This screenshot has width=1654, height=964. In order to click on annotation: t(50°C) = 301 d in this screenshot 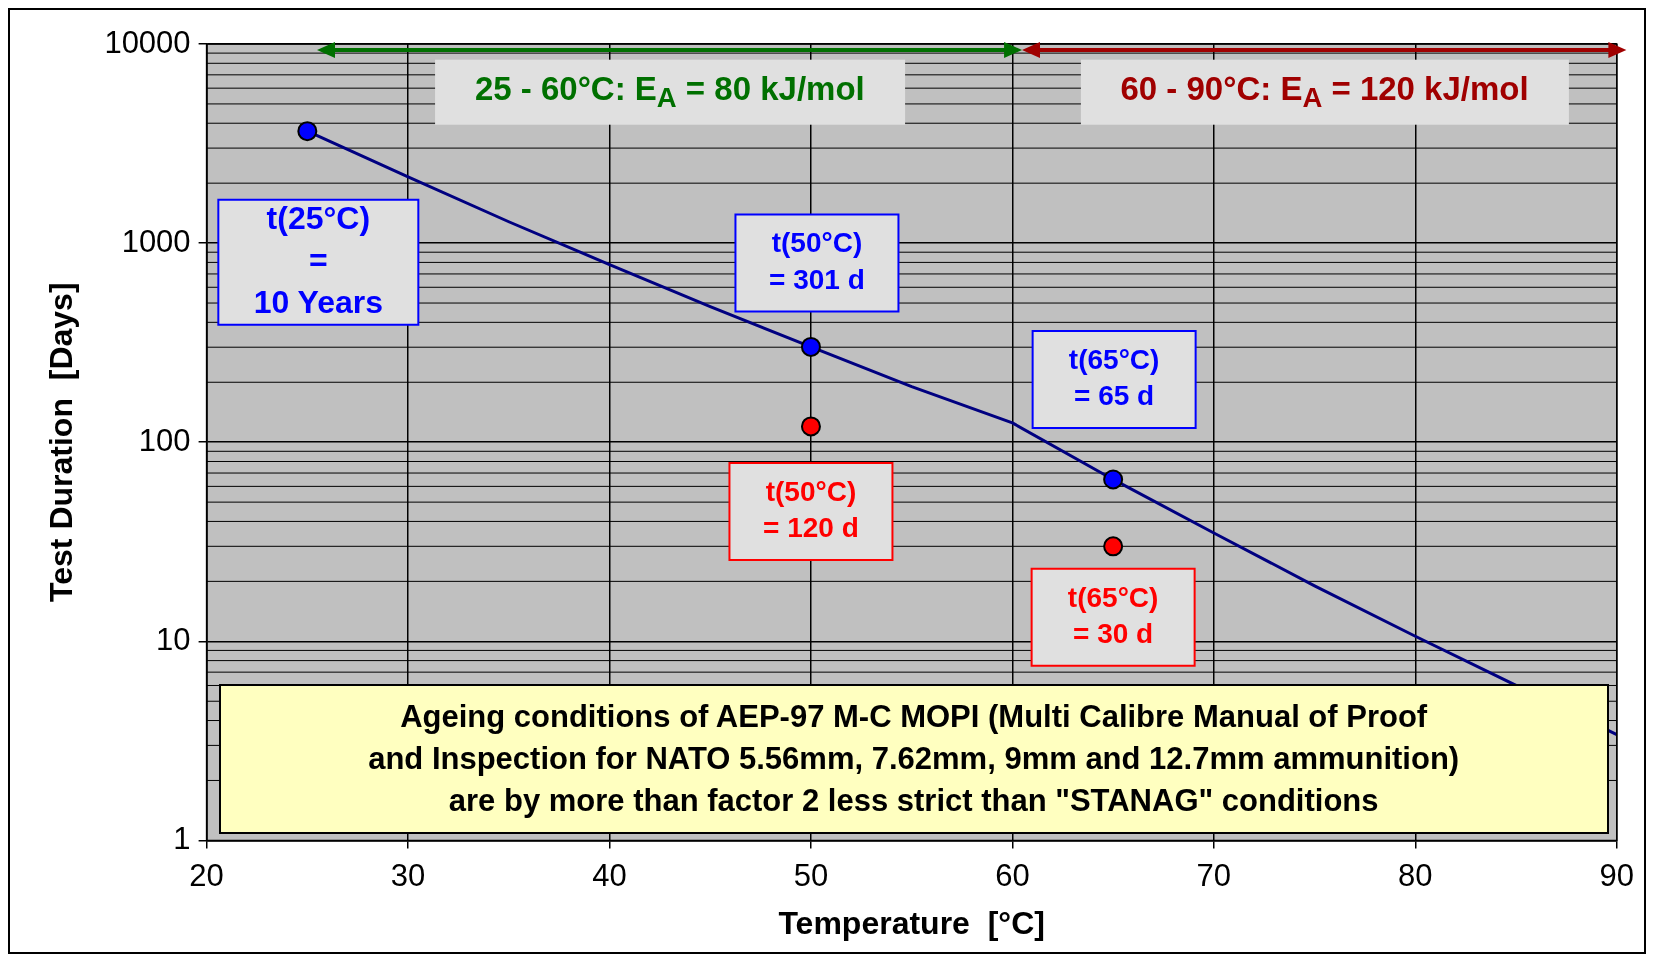, I will do `click(817, 261)`.